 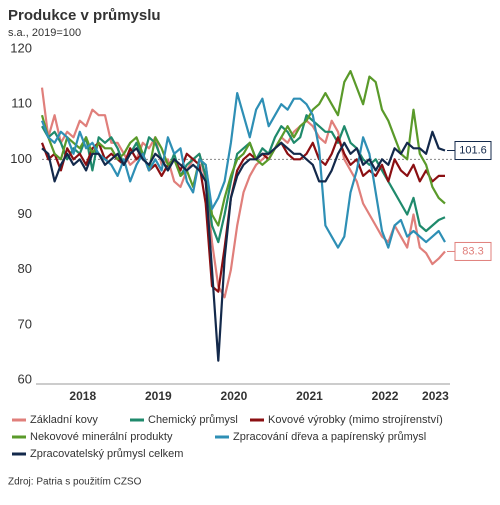 I want to click on legend-label: Nekovové minerální produkty, so click(x=101, y=437).